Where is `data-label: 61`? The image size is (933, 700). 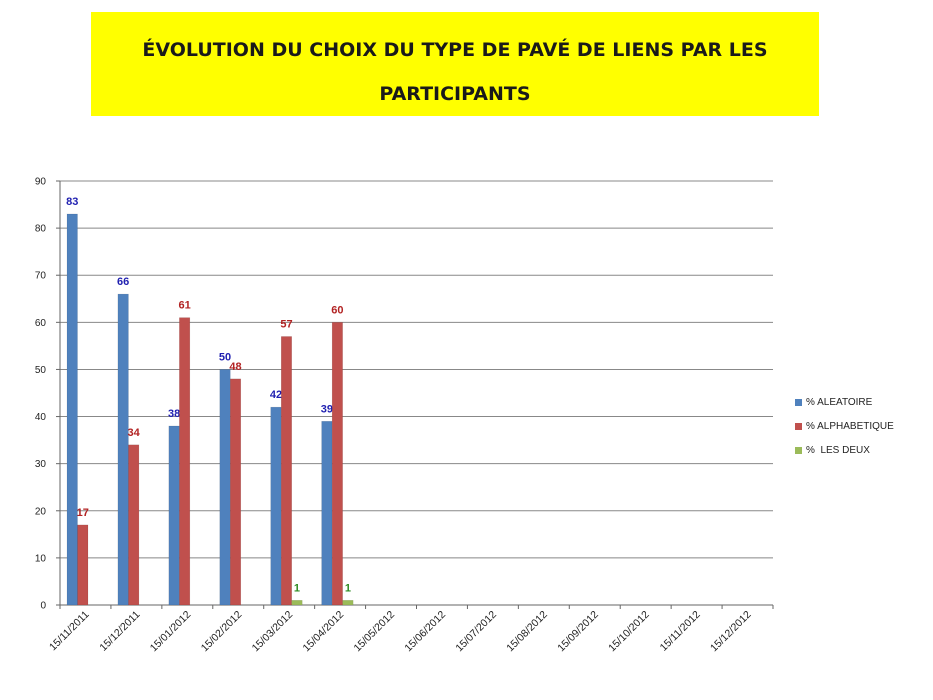
data-label: 61 is located at coordinates (184, 306).